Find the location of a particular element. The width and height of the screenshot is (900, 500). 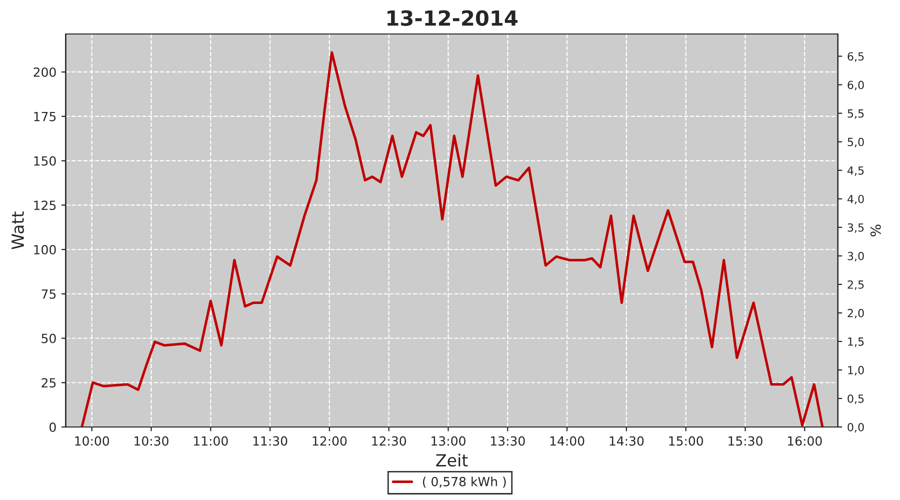

y-tick-label: 50 is located at coordinates (49, 339).